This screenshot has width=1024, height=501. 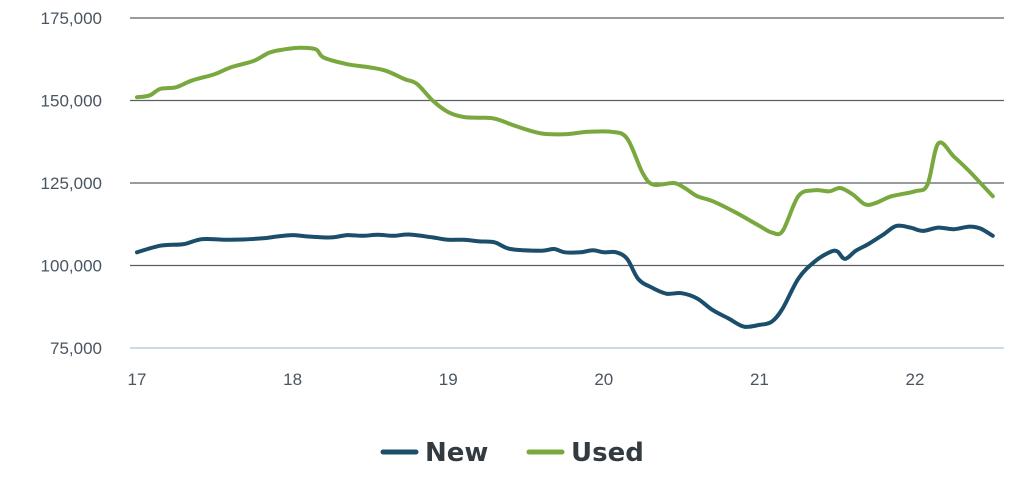 What do you see at coordinates (448, 379) in the screenshot?
I see `x-tick-label: 19` at bounding box center [448, 379].